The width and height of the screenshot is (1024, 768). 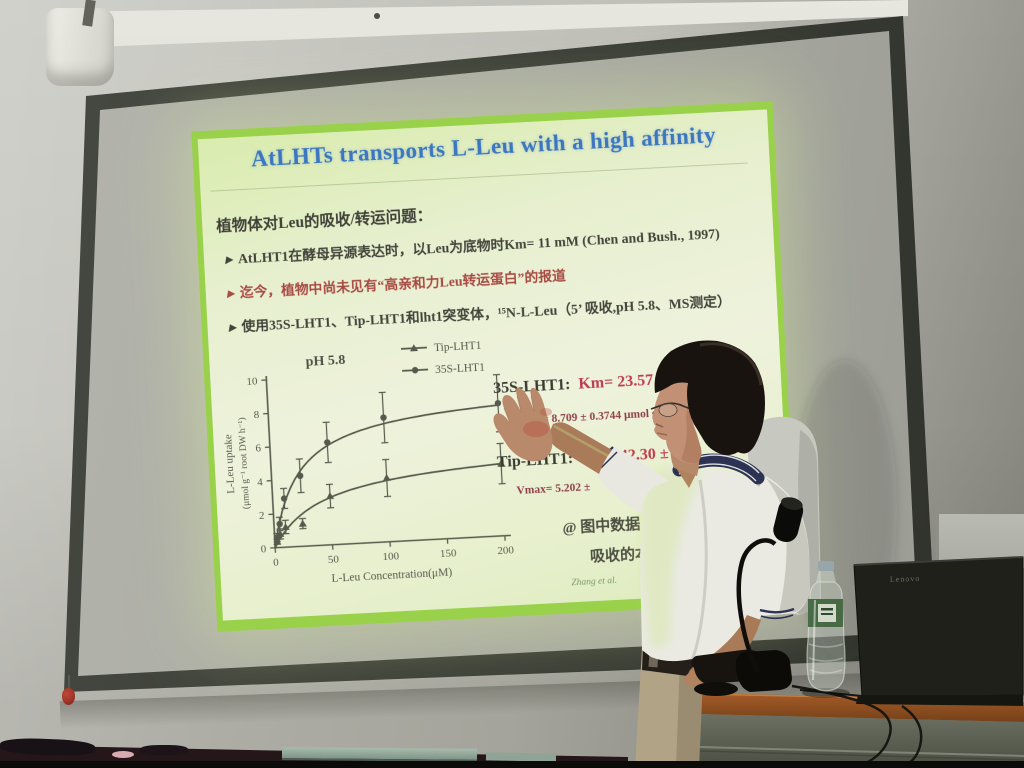 What do you see at coordinates (709, 397) in the screenshot?
I see `presenter-hair` at bounding box center [709, 397].